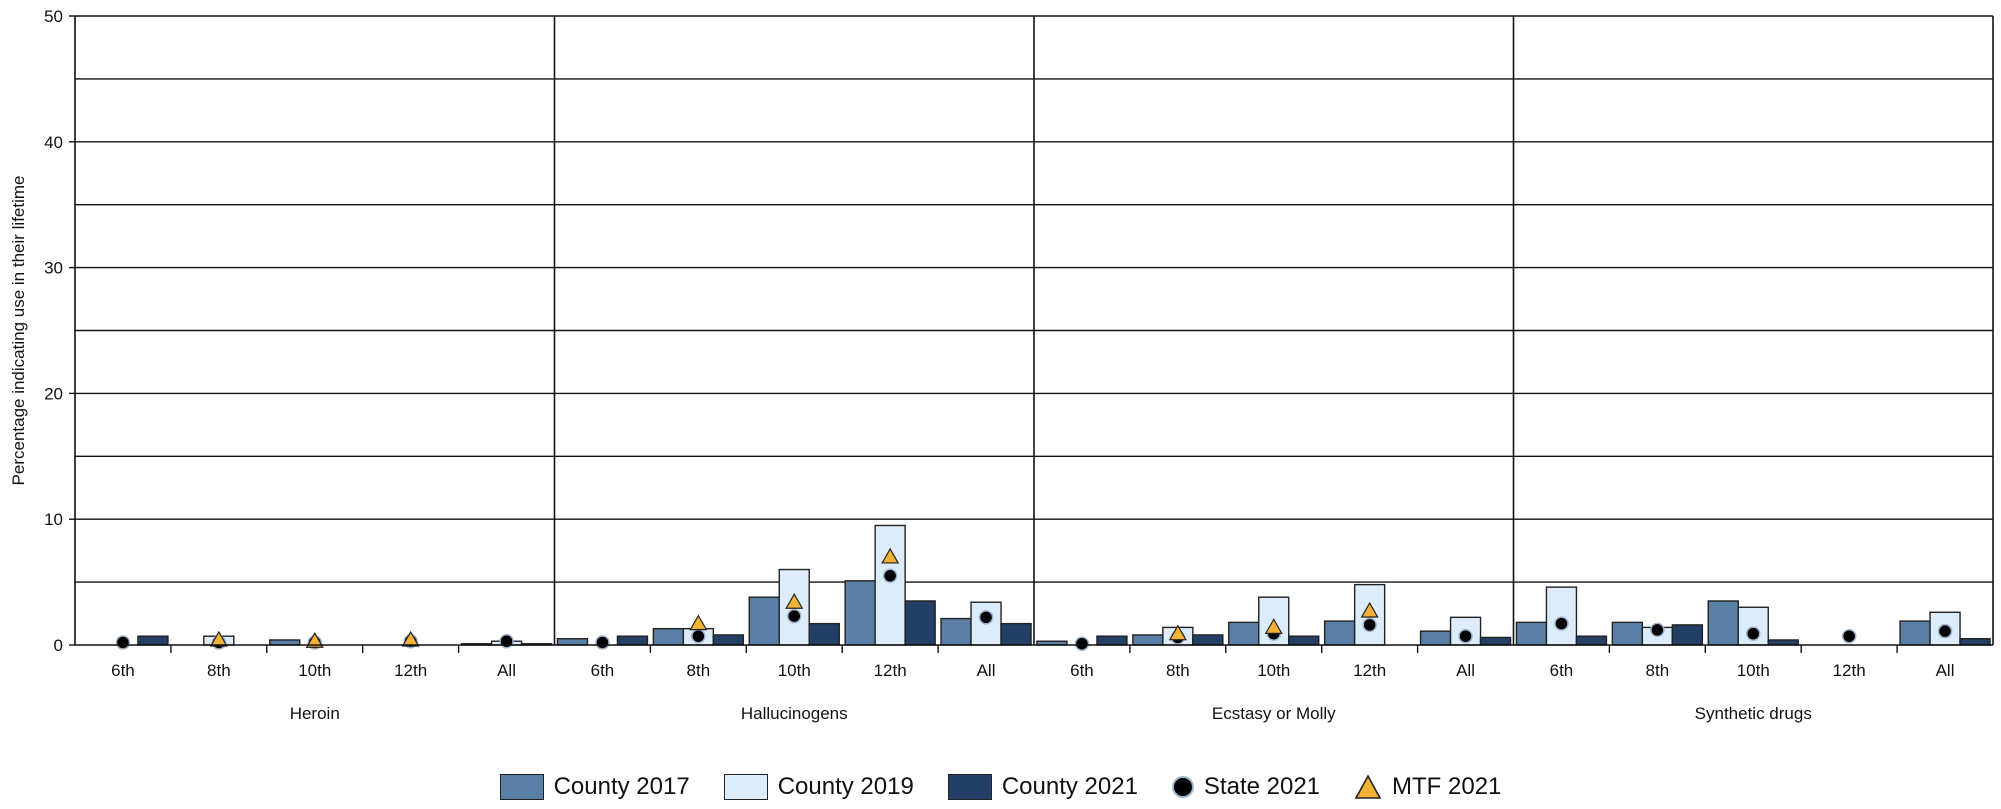 The height and width of the screenshot is (809, 2001). I want to click on legend-item-county-2021: County 2021, so click(1042, 787).